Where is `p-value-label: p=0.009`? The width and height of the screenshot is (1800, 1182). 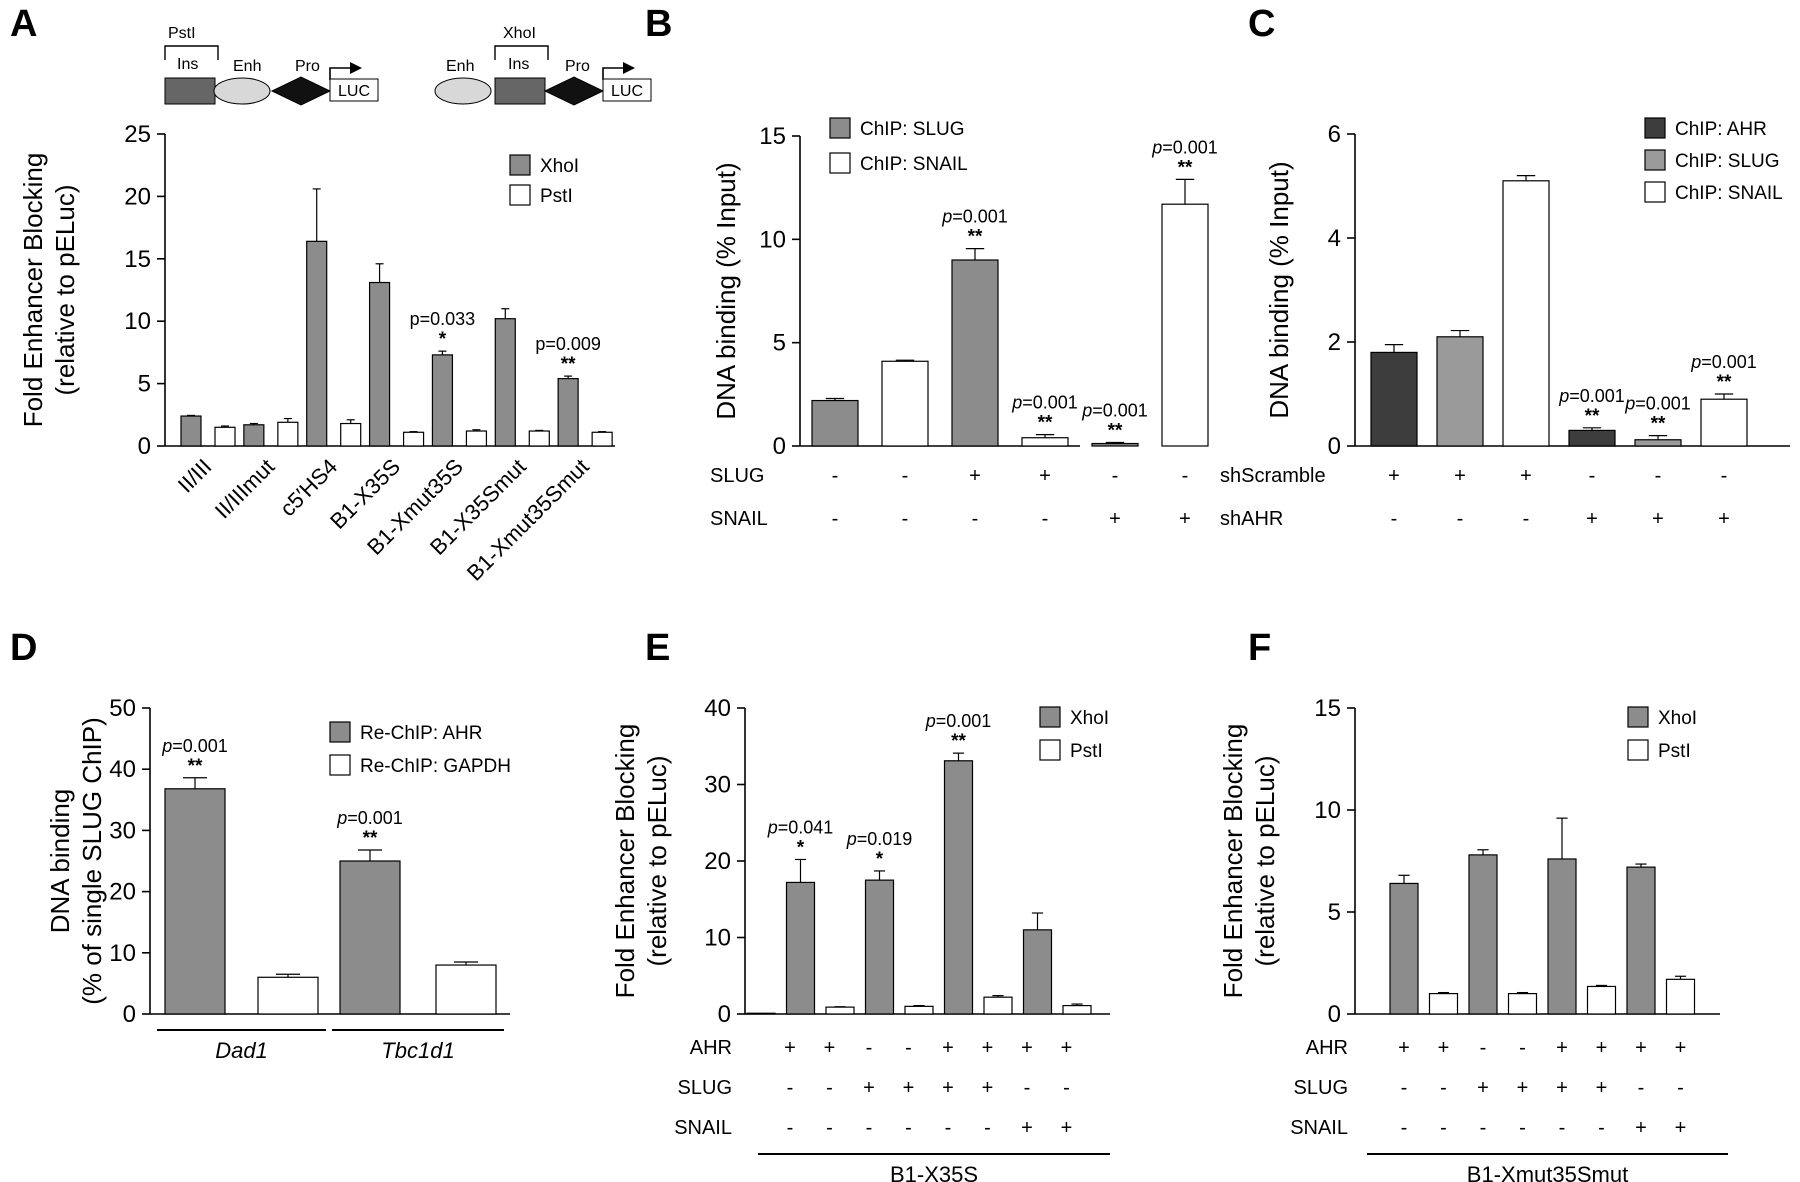 p-value-label: p=0.009 is located at coordinates (568, 344).